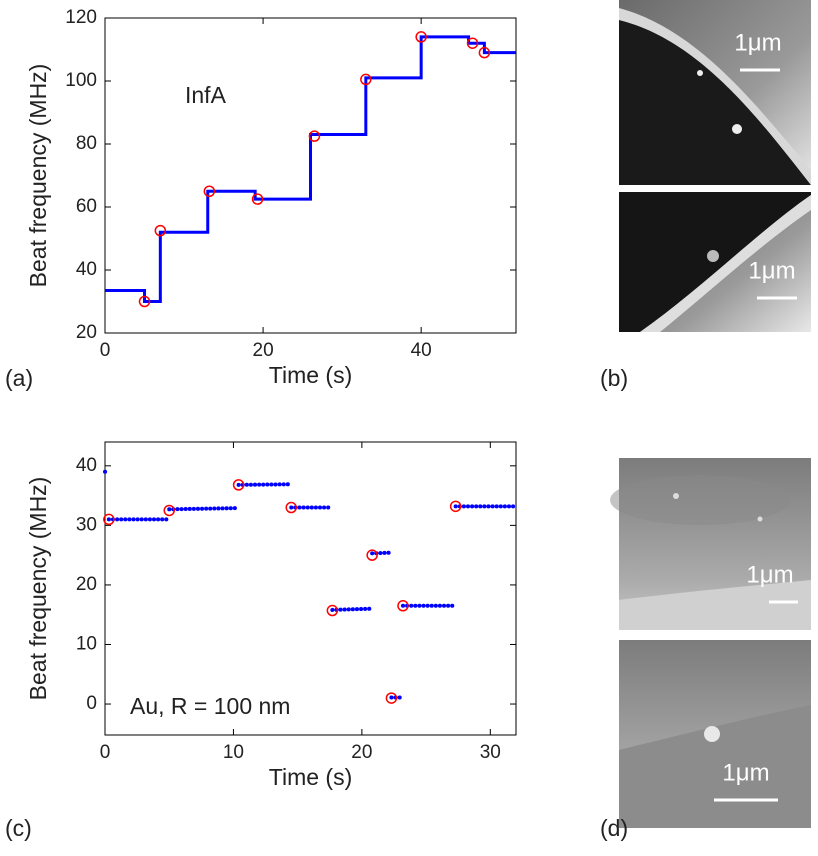 The height and width of the screenshot is (856, 818). What do you see at coordinates (700, 500) in the screenshot?
I see `sem-feature` at bounding box center [700, 500].